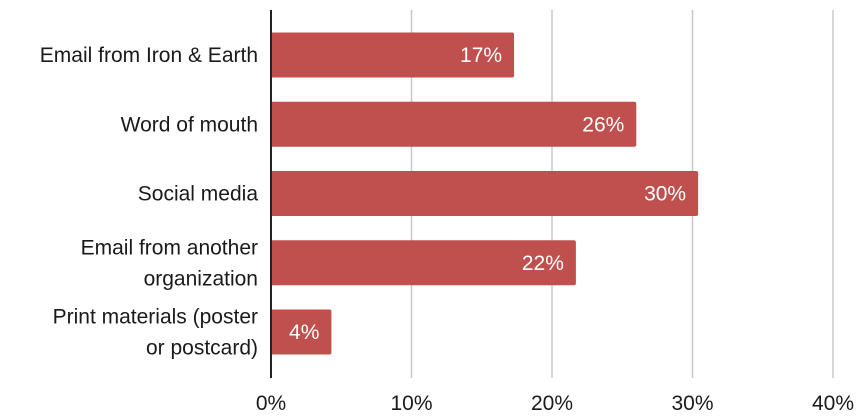  What do you see at coordinates (155, 317) in the screenshot?
I see `category-label: Print materials (poster` at bounding box center [155, 317].